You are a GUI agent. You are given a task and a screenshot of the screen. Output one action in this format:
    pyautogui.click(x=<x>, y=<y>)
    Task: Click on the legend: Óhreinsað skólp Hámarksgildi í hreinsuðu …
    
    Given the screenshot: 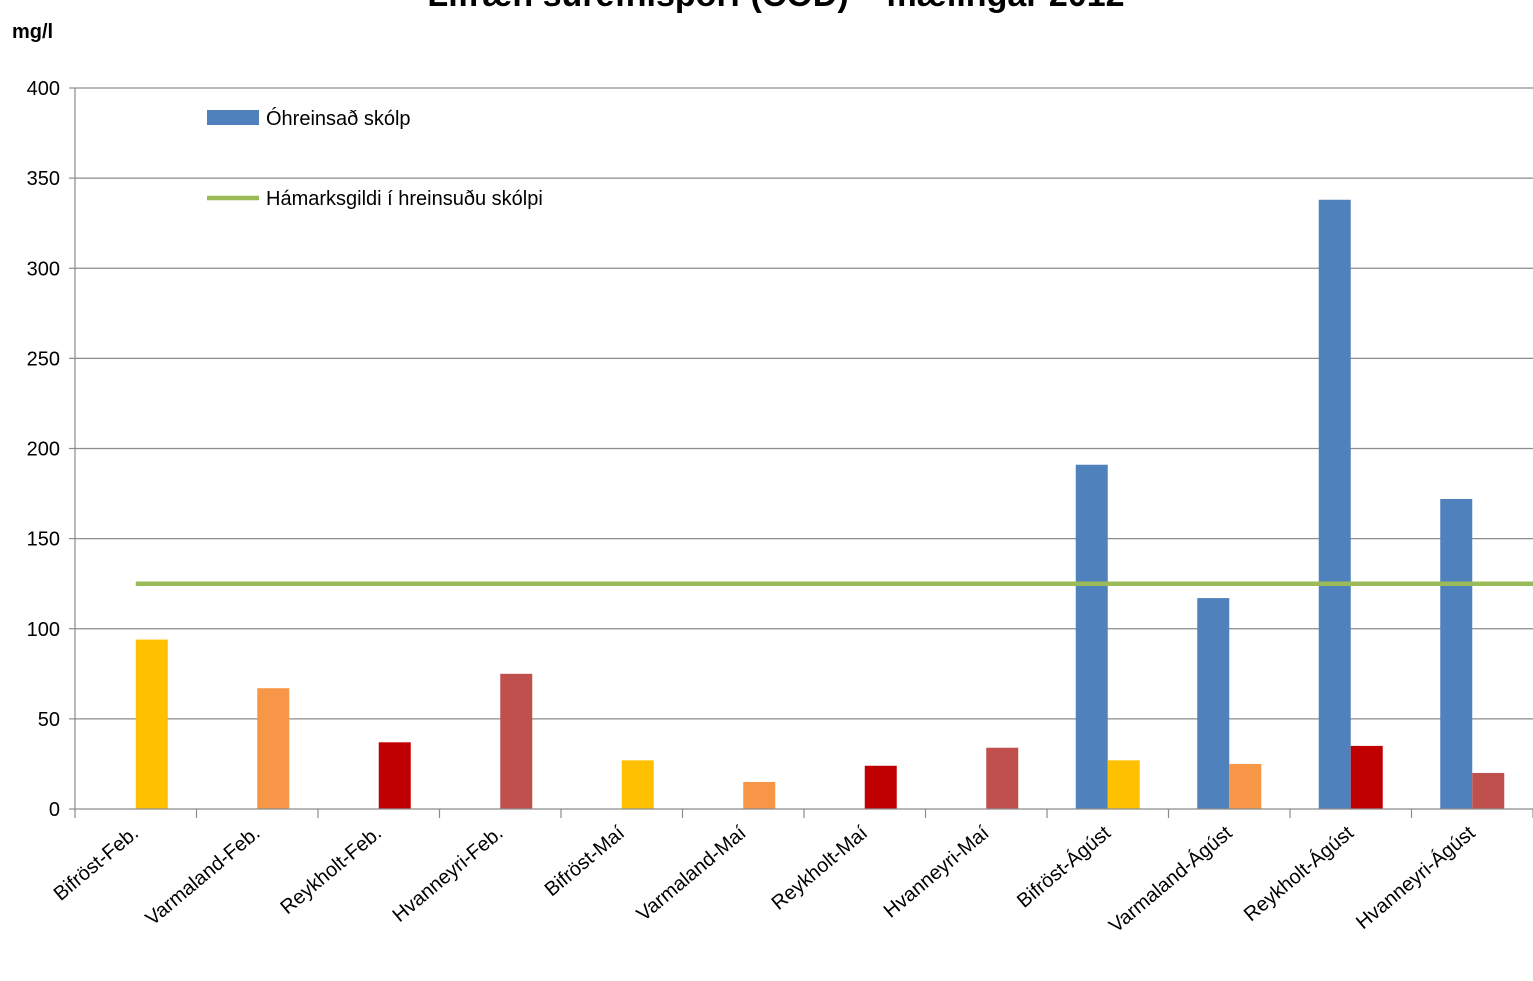 What is the action you would take?
    pyautogui.click(x=375, y=158)
    